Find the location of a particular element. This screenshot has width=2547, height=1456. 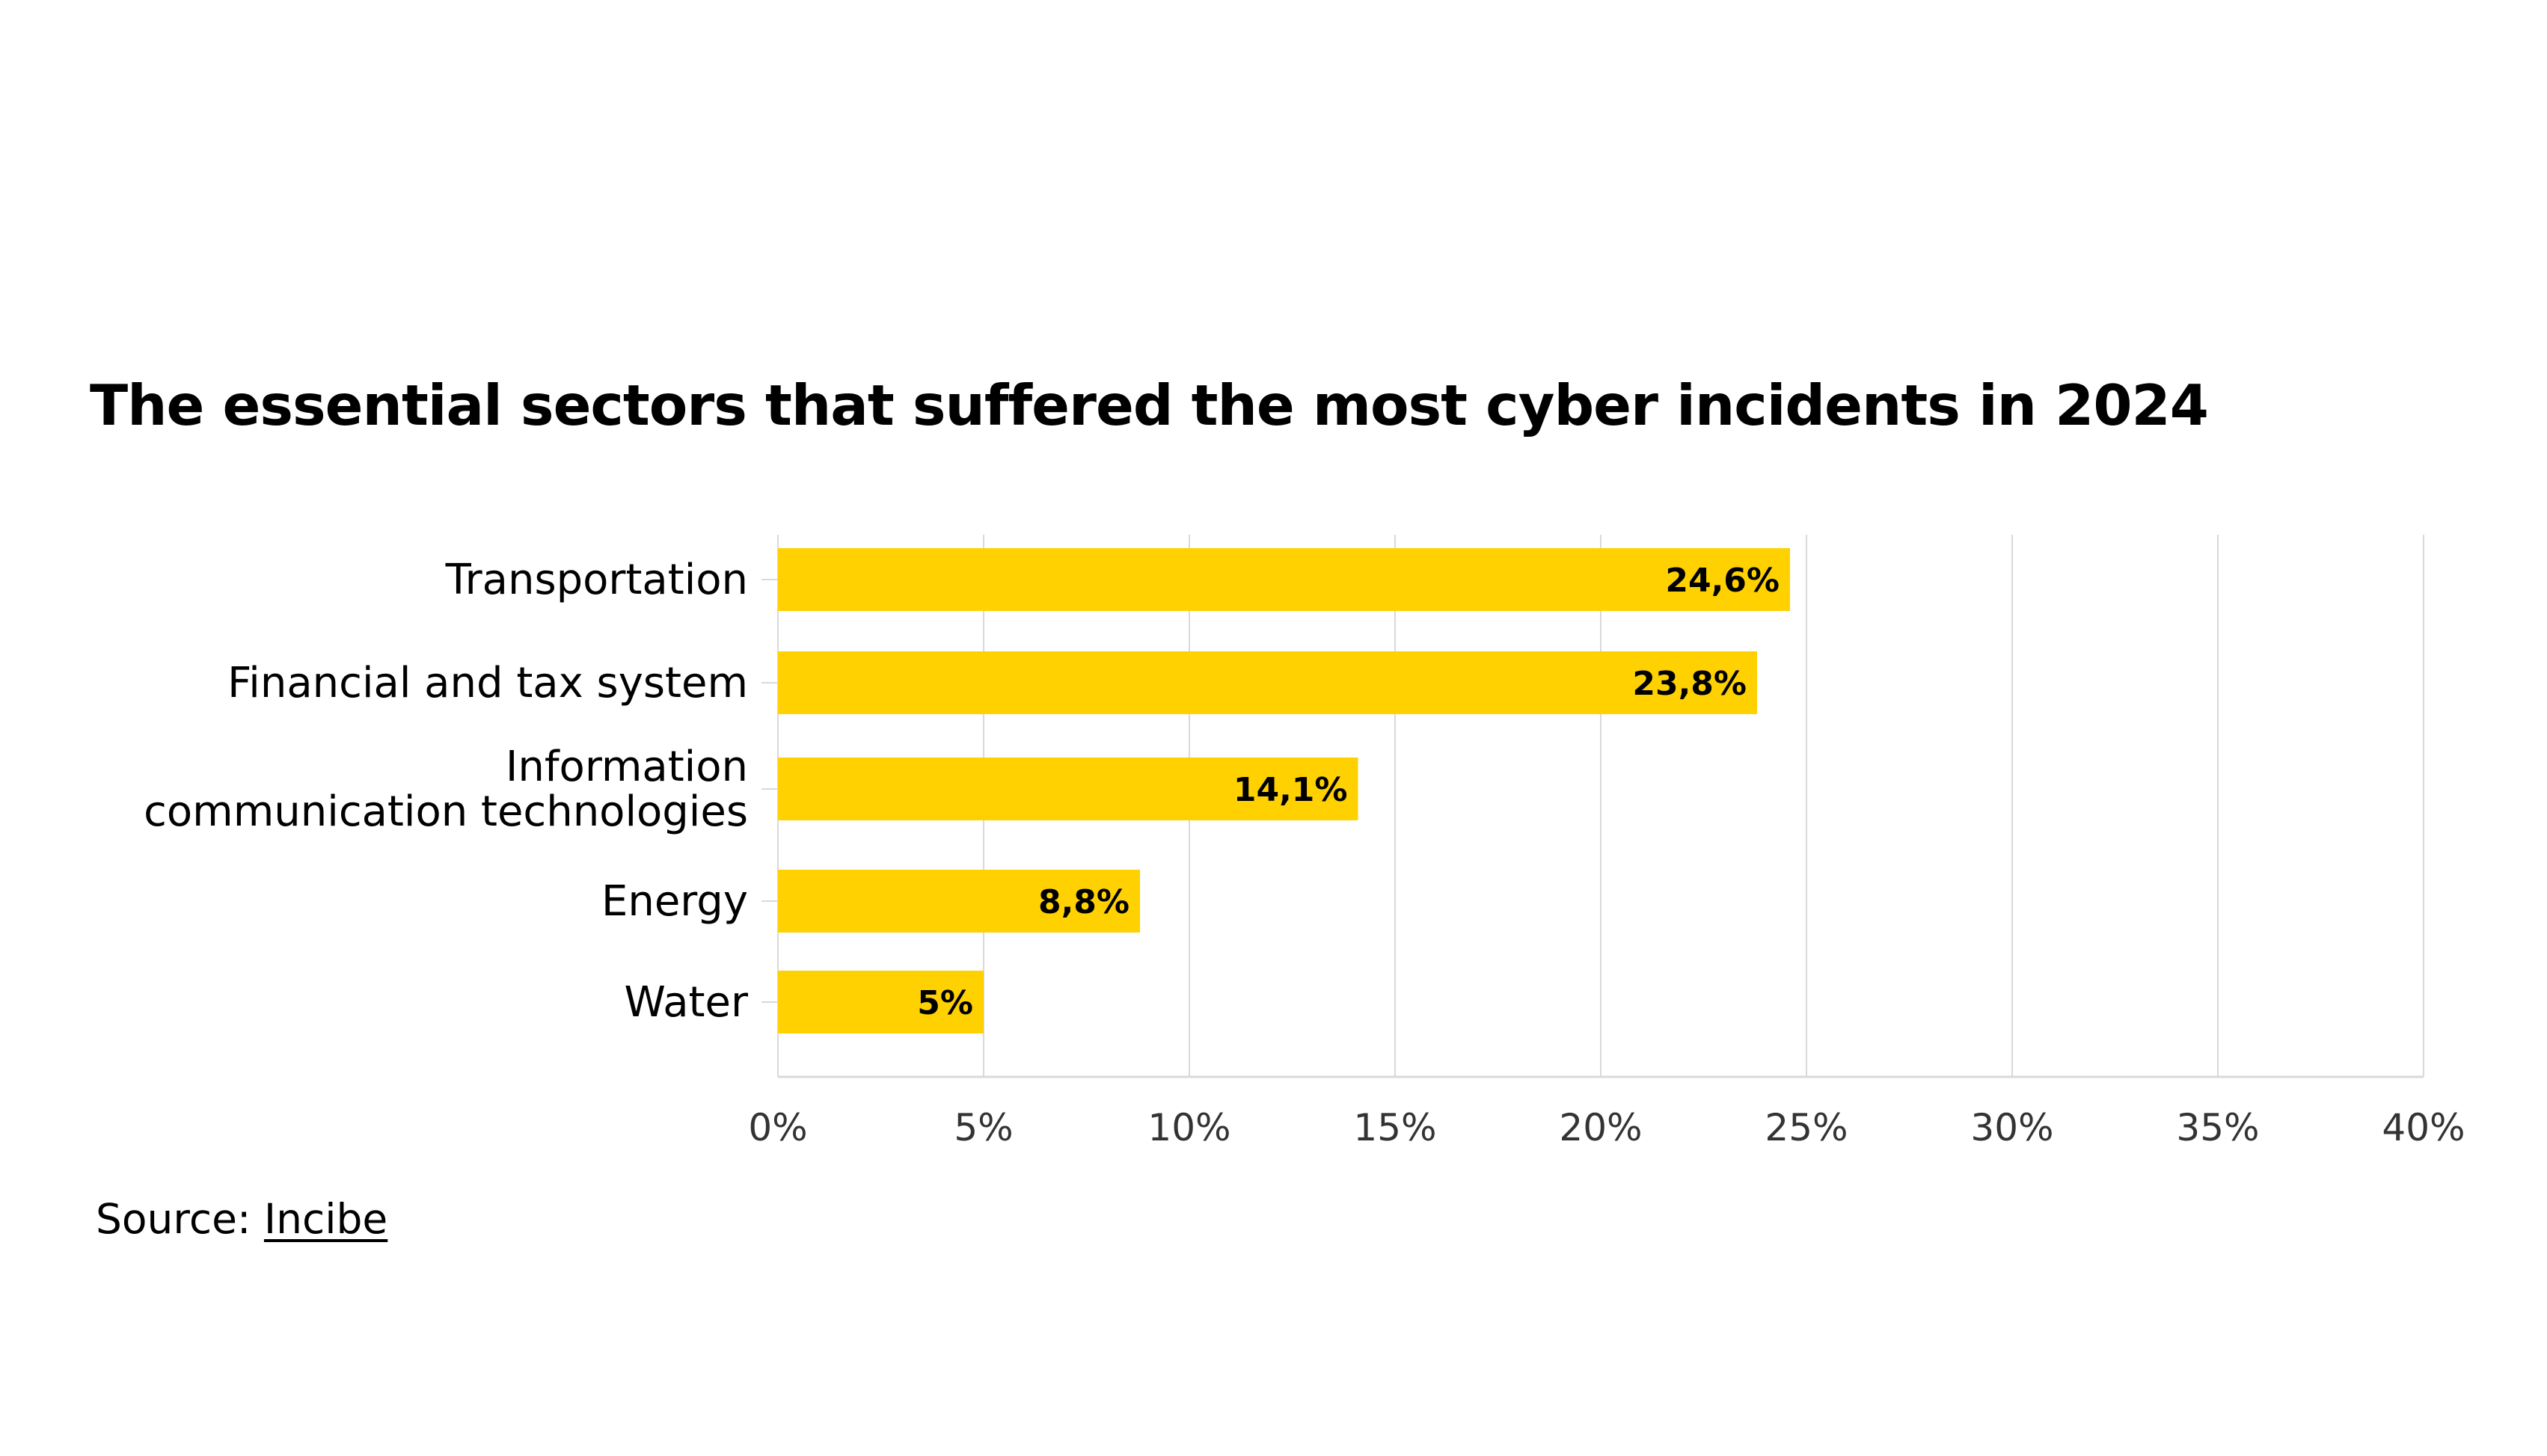

category-label-line: communication technologies is located at coordinates (446, 811).